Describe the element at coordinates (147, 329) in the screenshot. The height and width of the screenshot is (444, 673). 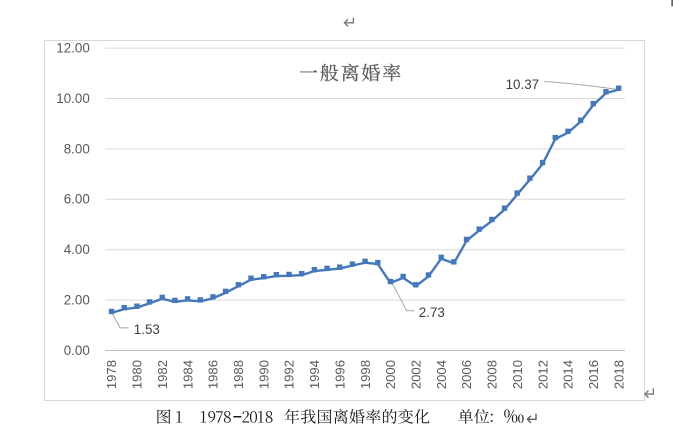
I see `svg-text: 1.53` at that location.